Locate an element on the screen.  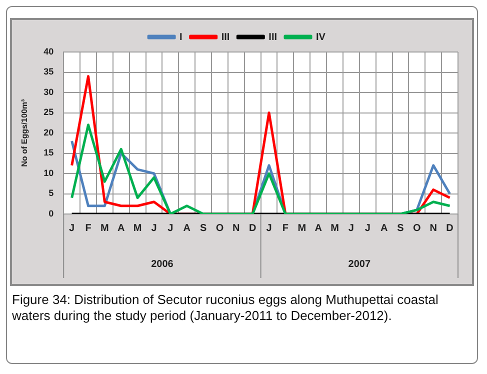
y-tick-label: 25 is located at coordinates (49, 112).